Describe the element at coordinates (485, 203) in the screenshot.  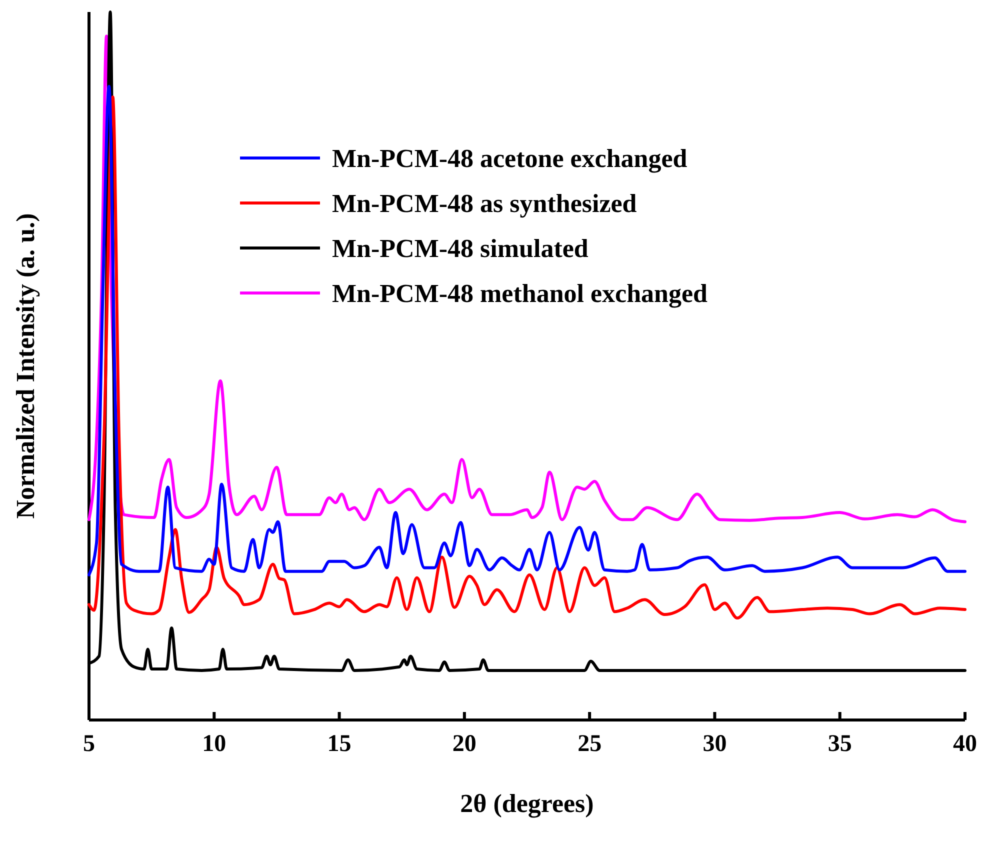
I see `legend-label: Mn-PCM-48 as synthesized` at that location.